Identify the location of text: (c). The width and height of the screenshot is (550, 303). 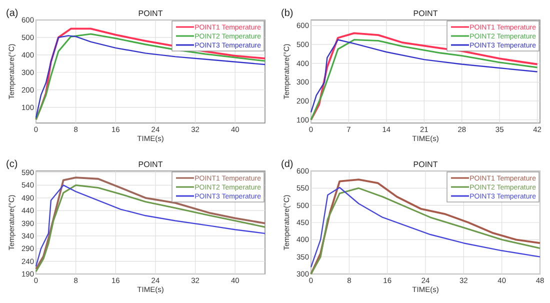
(12, 164).